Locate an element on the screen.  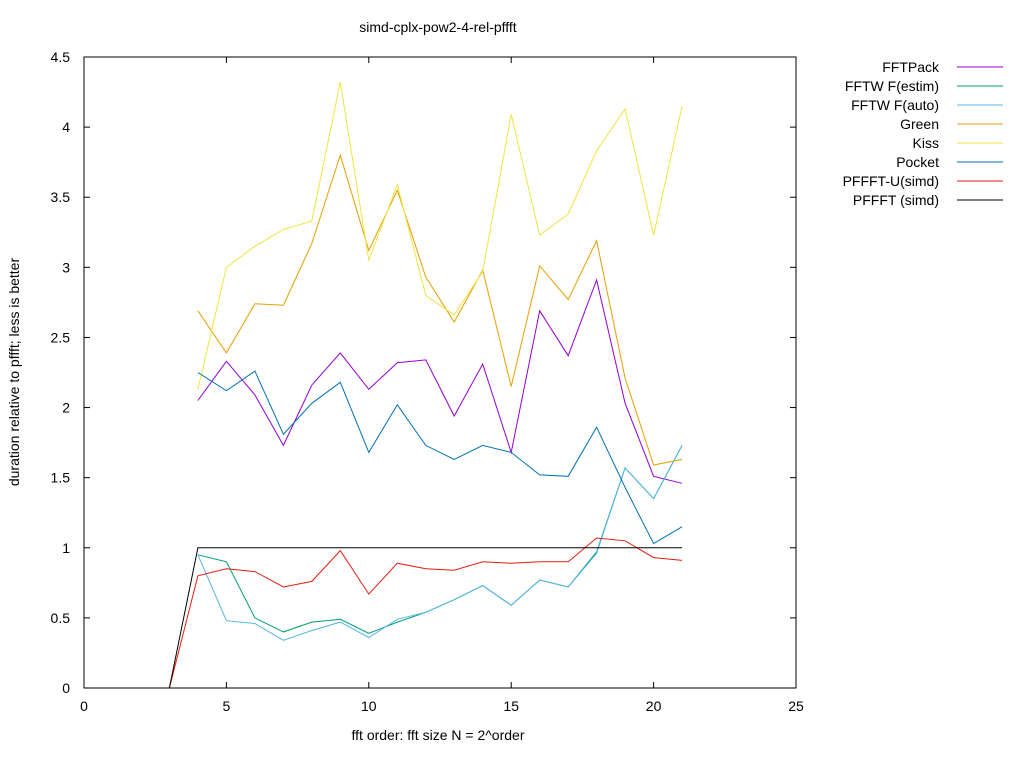
series-line-pffft-u-simd is located at coordinates (425, 613).